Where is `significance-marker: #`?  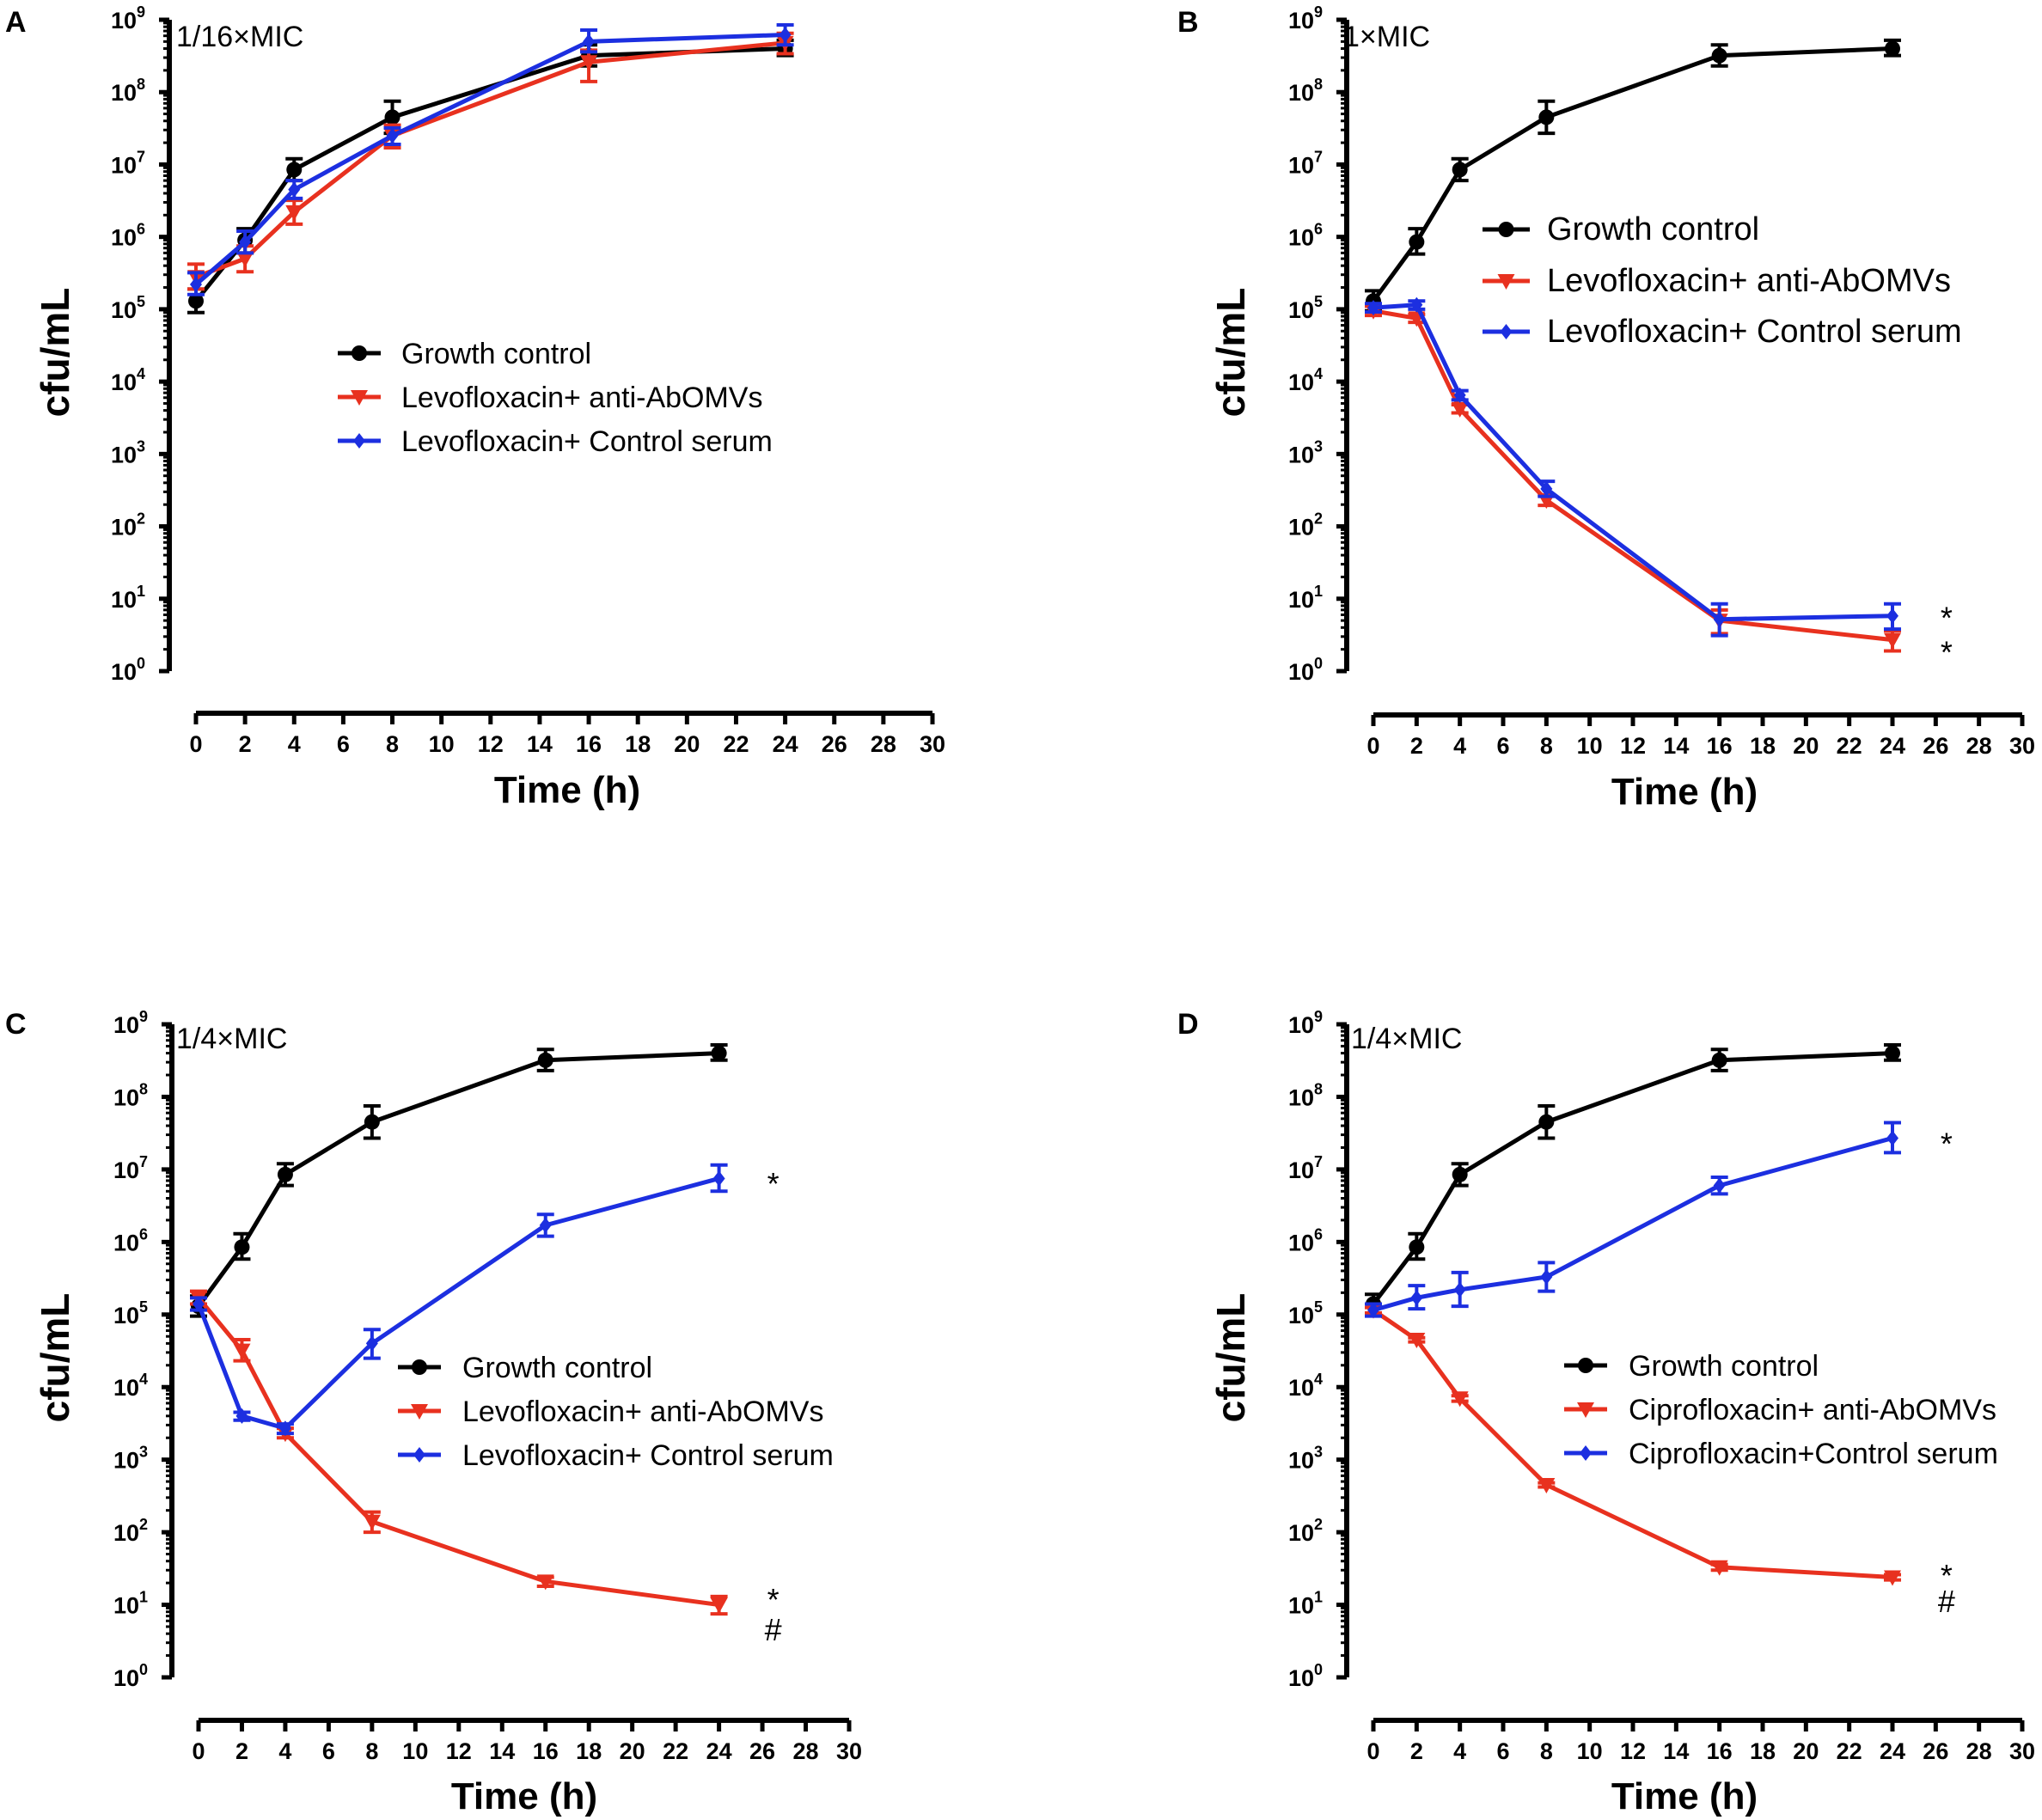
significance-marker: # is located at coordinates (1946, 1602).